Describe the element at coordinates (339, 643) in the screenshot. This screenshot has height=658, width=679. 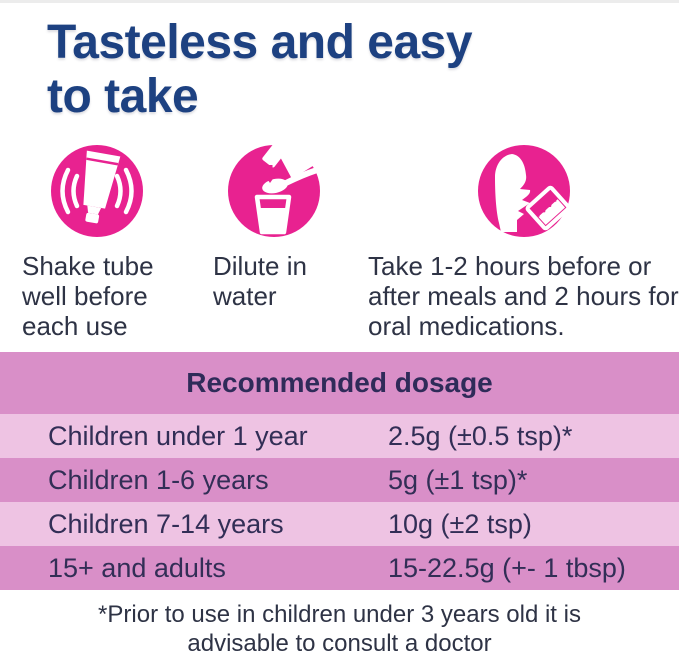
I see `footnote-line2: advisable to consult a doctor` at that location.